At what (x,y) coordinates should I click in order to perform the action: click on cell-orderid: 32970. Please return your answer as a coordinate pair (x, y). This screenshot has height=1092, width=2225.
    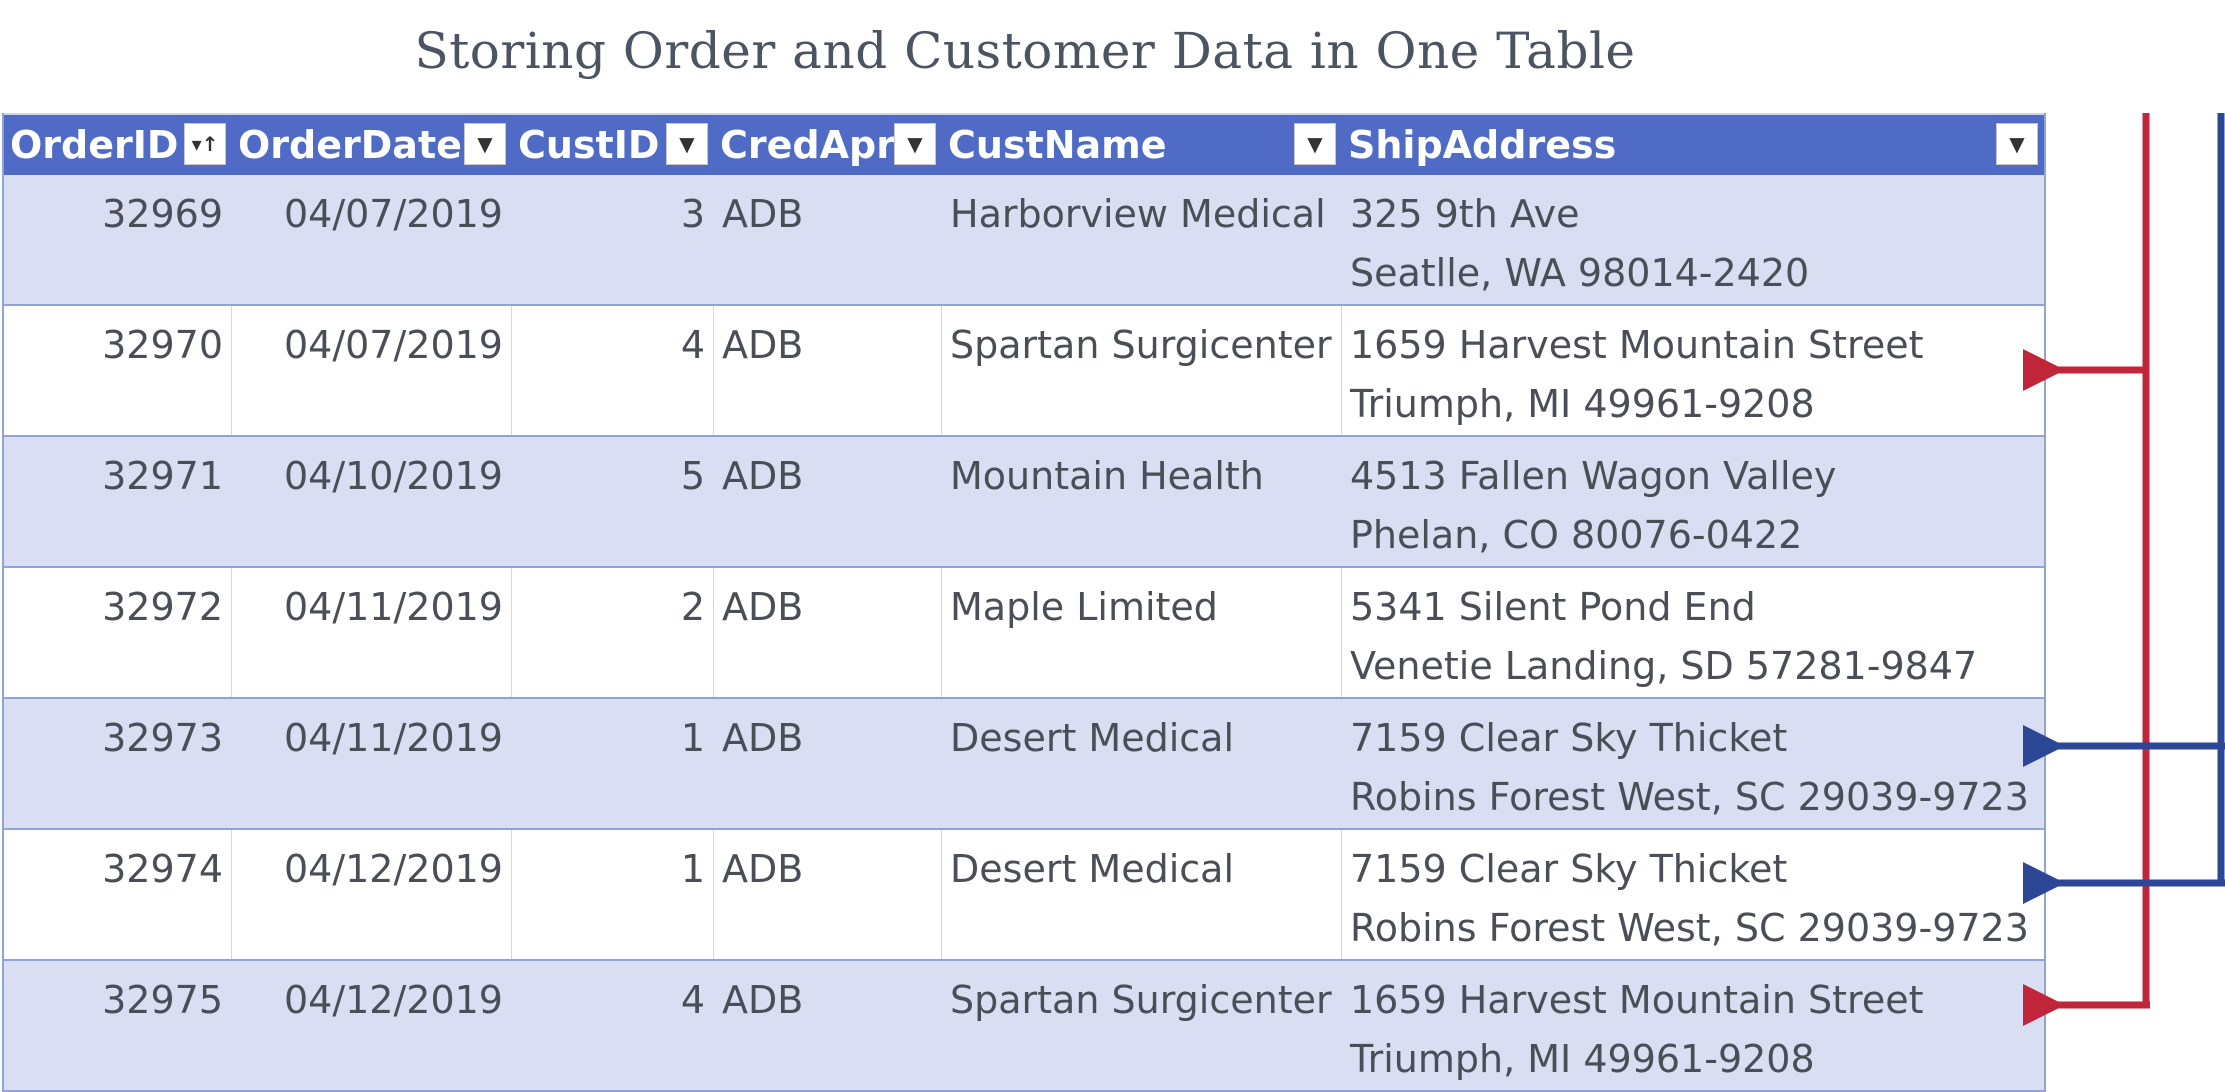
    Looking at the image, I should click on (118, 370).